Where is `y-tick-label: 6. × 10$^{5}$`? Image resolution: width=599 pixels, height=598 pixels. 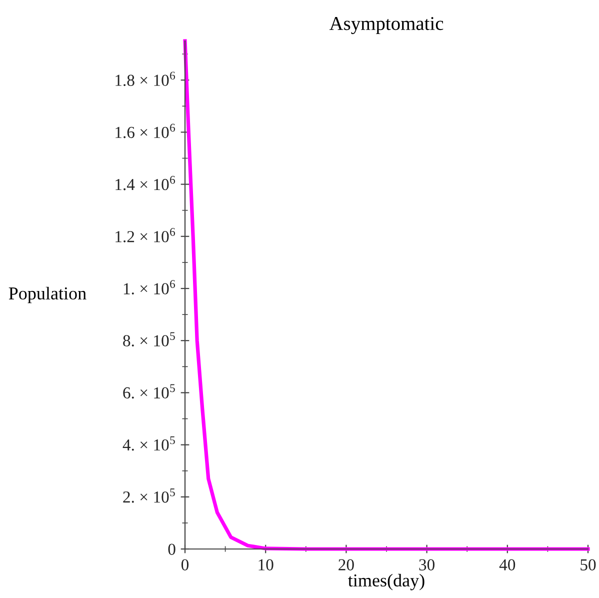
y-tick-label: 6. × 10$^{5}$ is located at coordinates (149, 391).